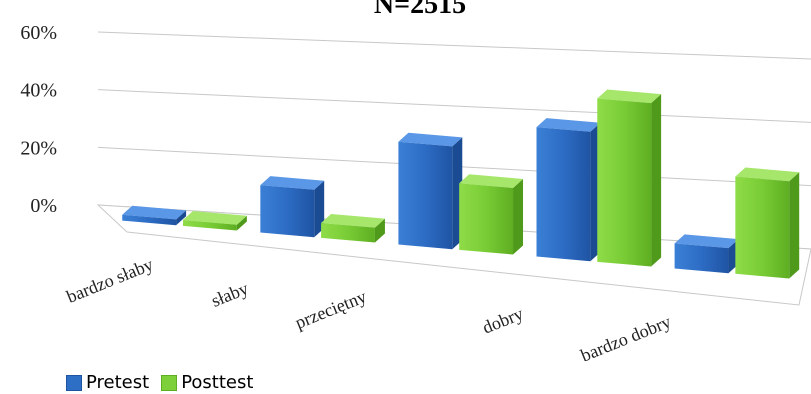 The height and width of the screenshot is (394, 811). I want to click on legend-item-pretest: Pretest, so click(107, 382).